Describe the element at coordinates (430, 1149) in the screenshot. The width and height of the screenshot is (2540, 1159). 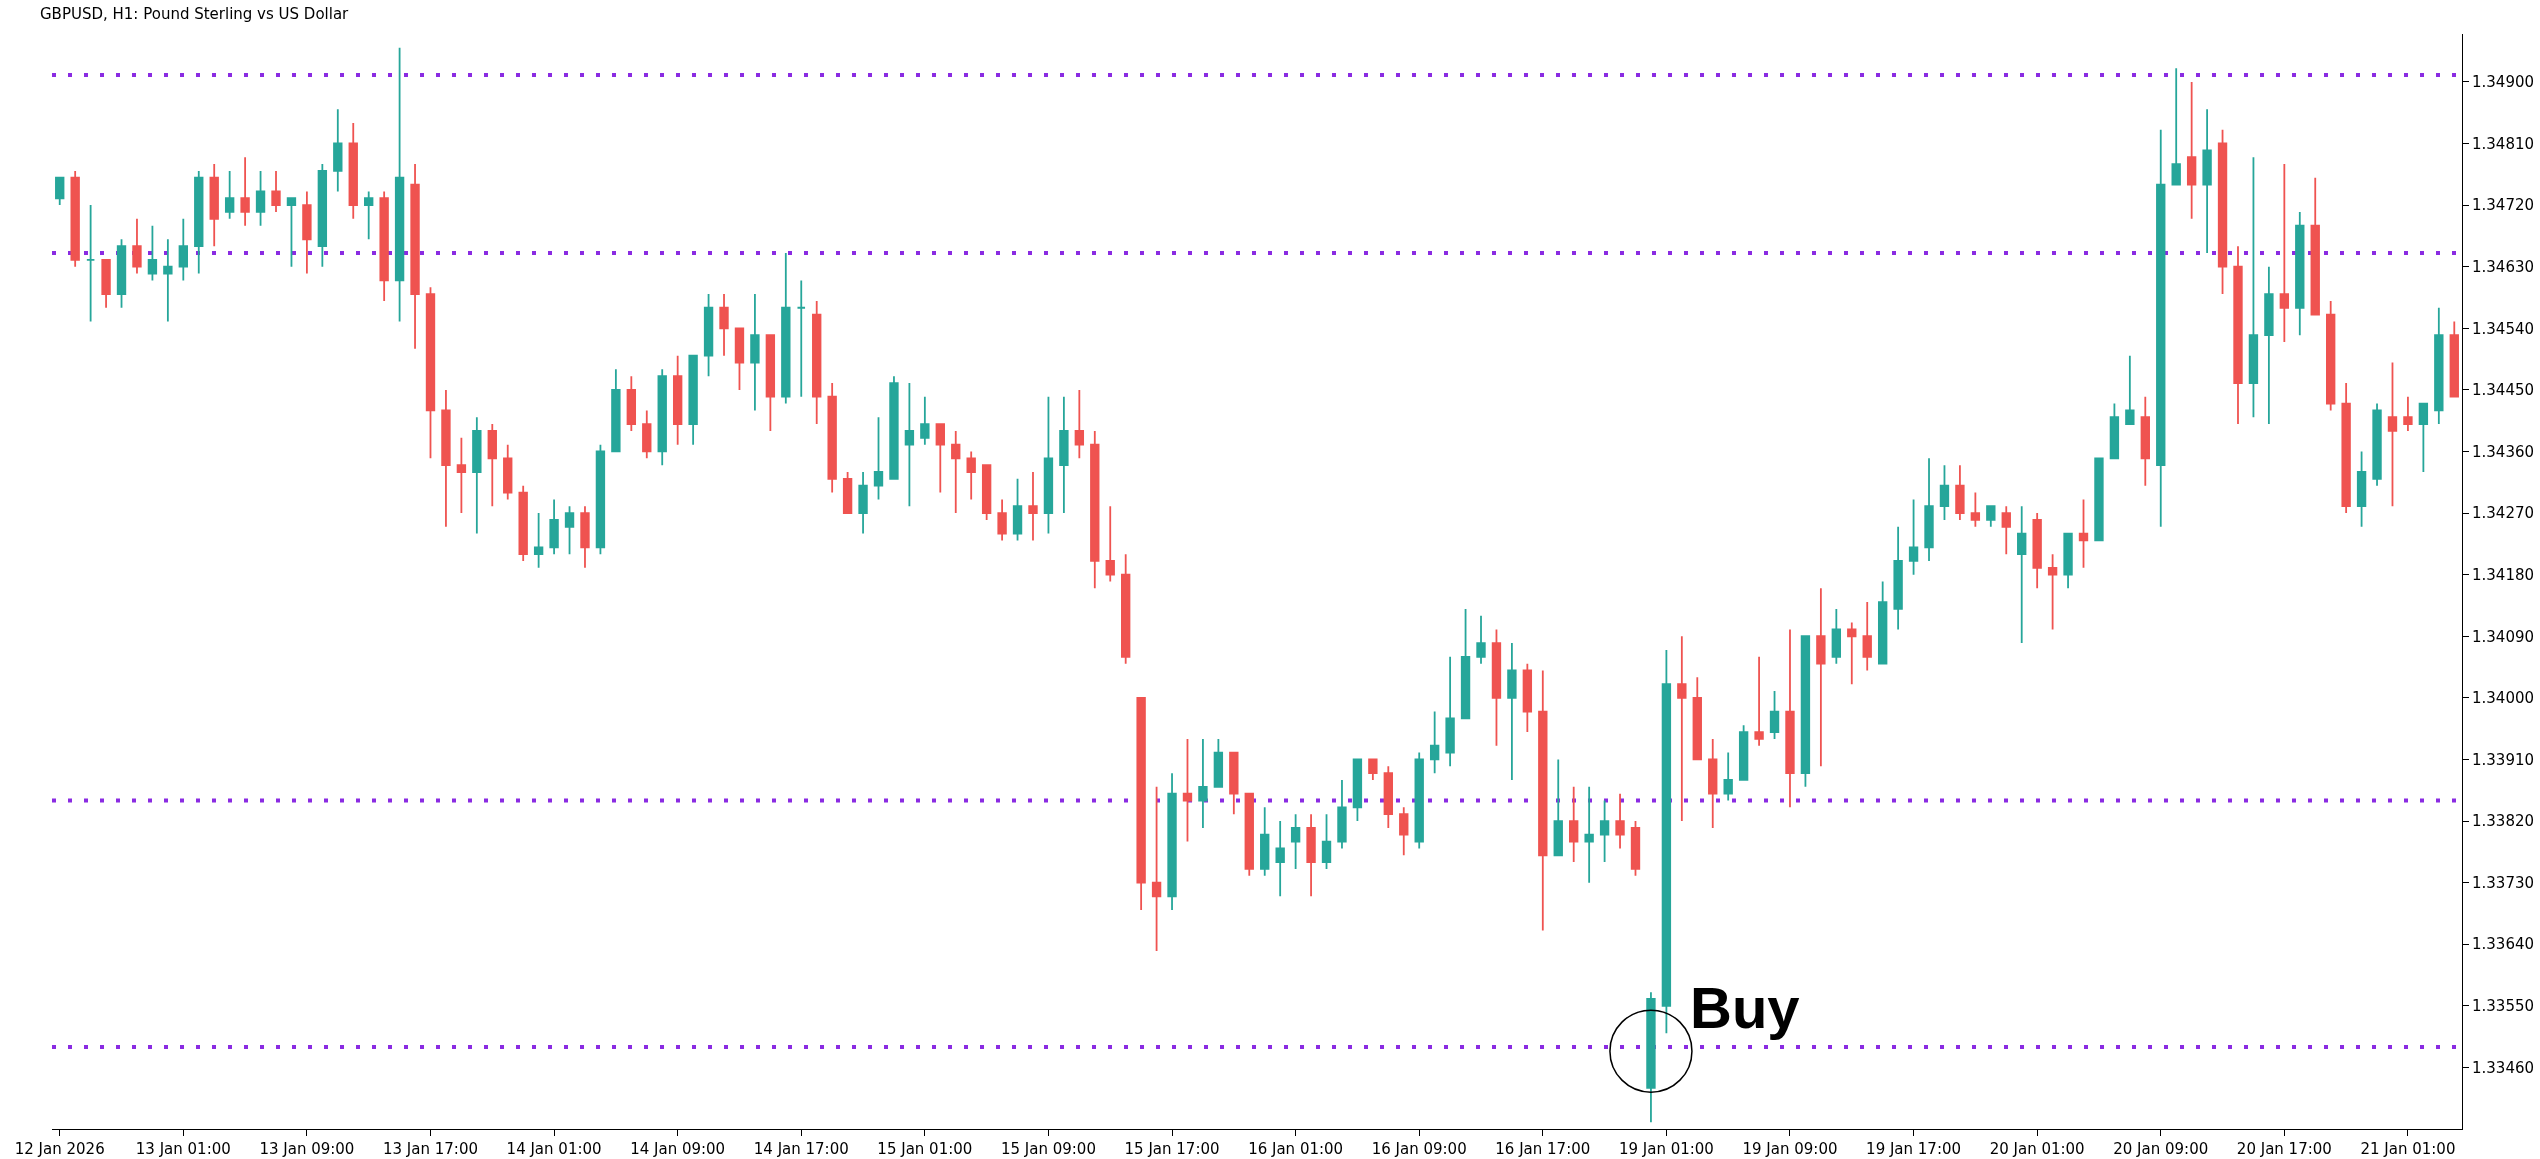
I see `x-tick-label: 13 Jan 17:00` at that location.